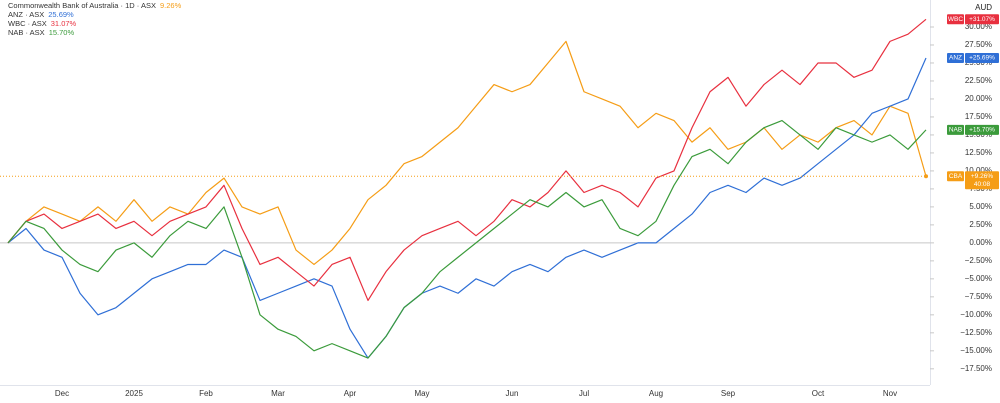  I want to click on price-tag-label: +25.69%, so click(982, 58).